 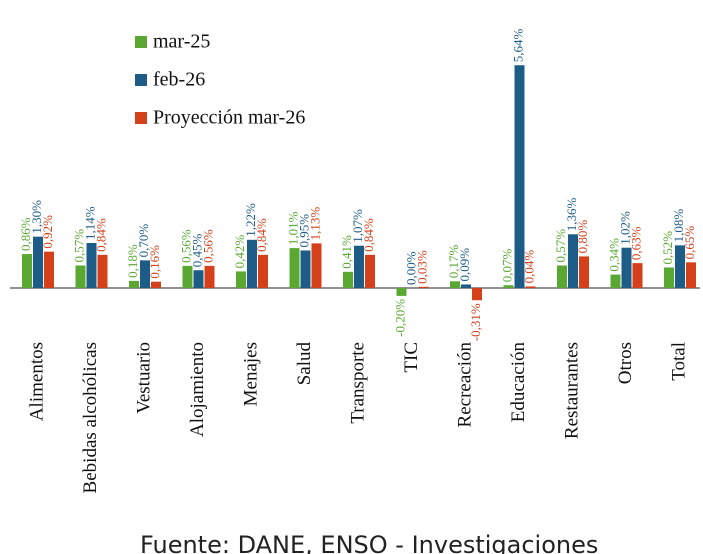 I want to click on data-label: 0,86%, so click(x=25, y=234).